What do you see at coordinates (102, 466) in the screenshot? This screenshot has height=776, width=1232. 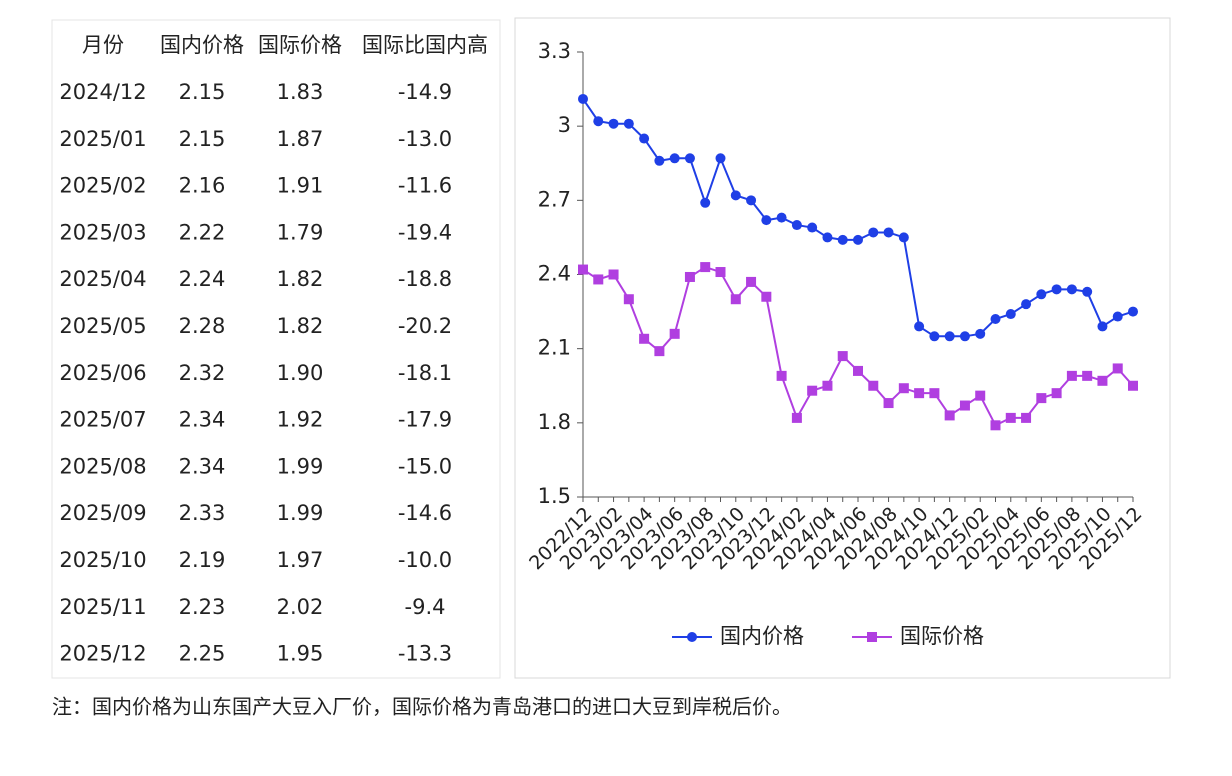 I see `table-cell: 2025/08` at bounding box center [102, 466].